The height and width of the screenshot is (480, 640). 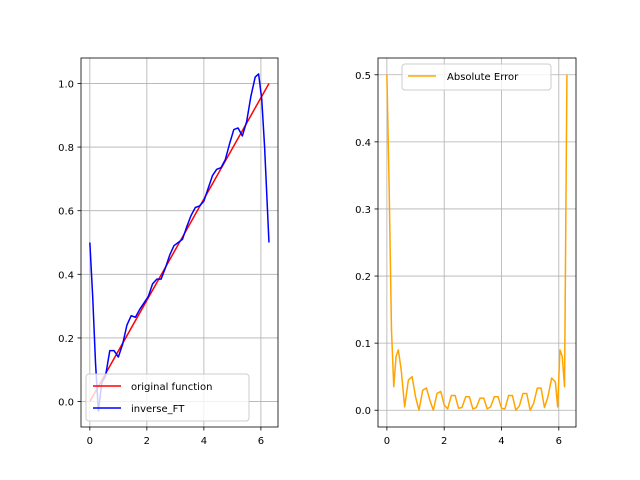 What do you see at coordinates (444, 441) in the screenshot?
I see `right-x-tick-label: 2` at bounding box center [444, 441].